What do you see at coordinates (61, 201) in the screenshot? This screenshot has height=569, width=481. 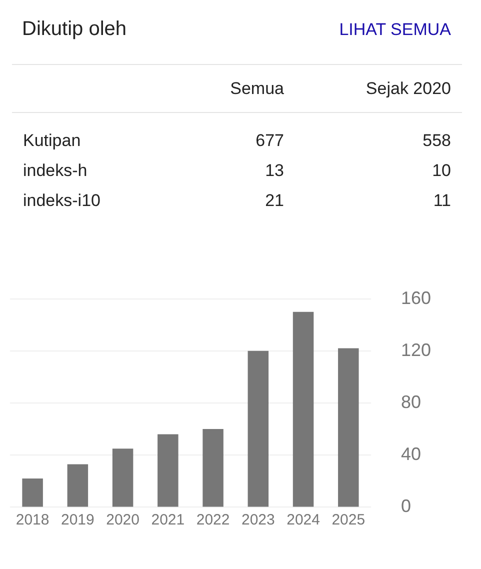 I see `category-label: indeks-i10` at bounding box center [61, 201].